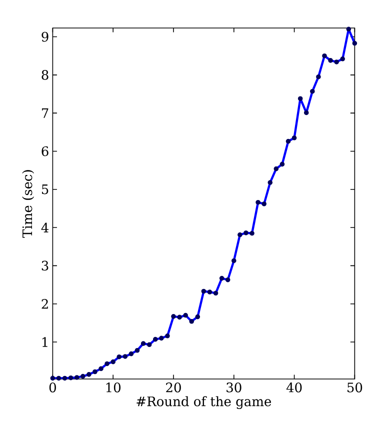 The width and height of the screenshot is (382, 437). I want to click on y-tick-label: 3, so click(45, 265).